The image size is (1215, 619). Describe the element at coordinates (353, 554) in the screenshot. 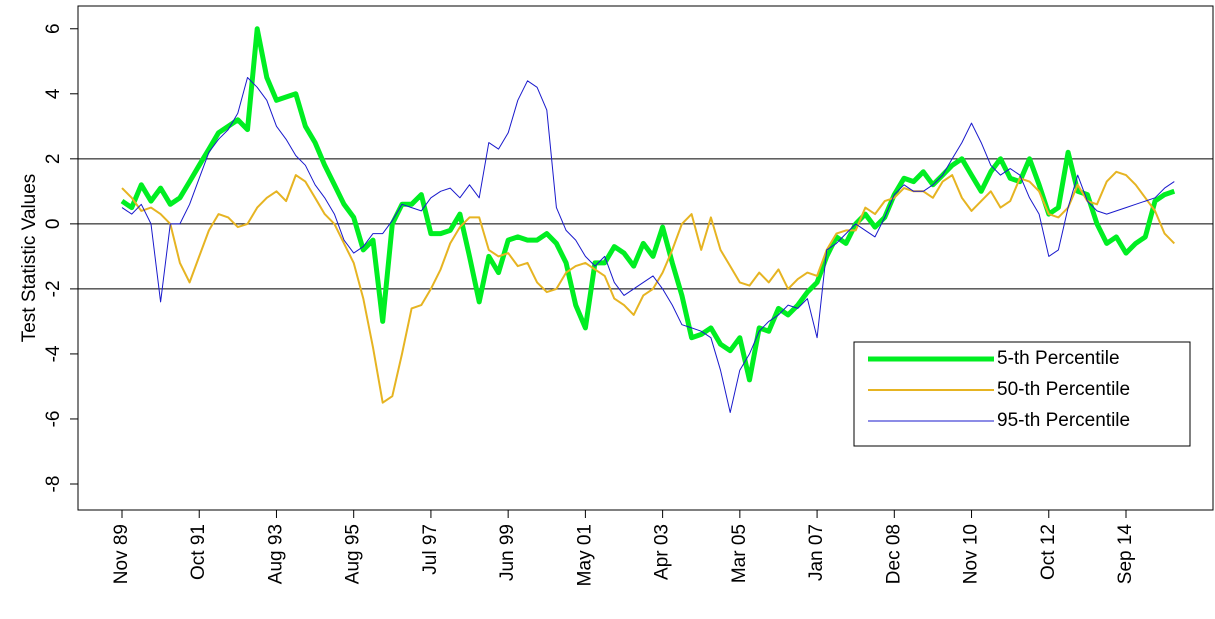

I see `x-tick-label: Aug 95` at that location.